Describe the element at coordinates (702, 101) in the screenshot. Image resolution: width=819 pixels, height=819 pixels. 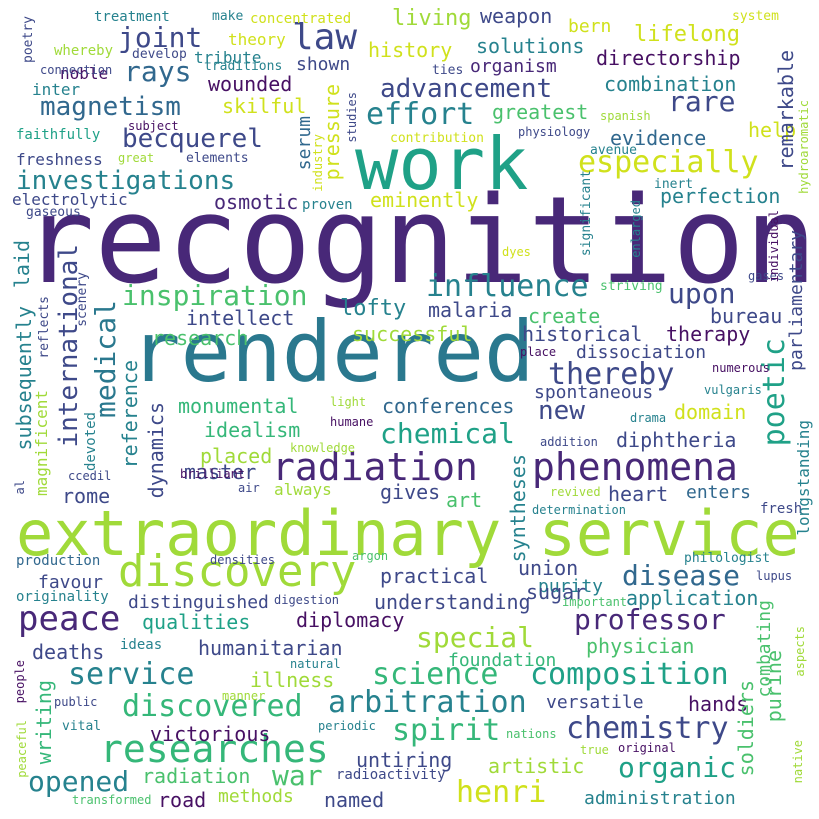
I see `word: rare` at that location.